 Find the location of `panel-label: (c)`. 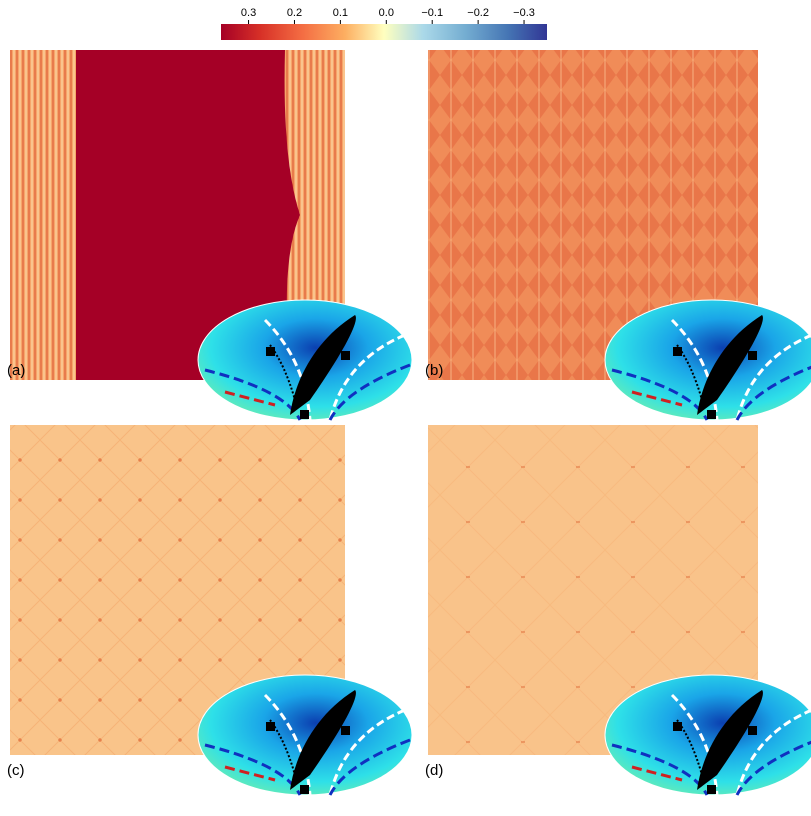

panel-label: (c) is located at coordinates (16, 770).